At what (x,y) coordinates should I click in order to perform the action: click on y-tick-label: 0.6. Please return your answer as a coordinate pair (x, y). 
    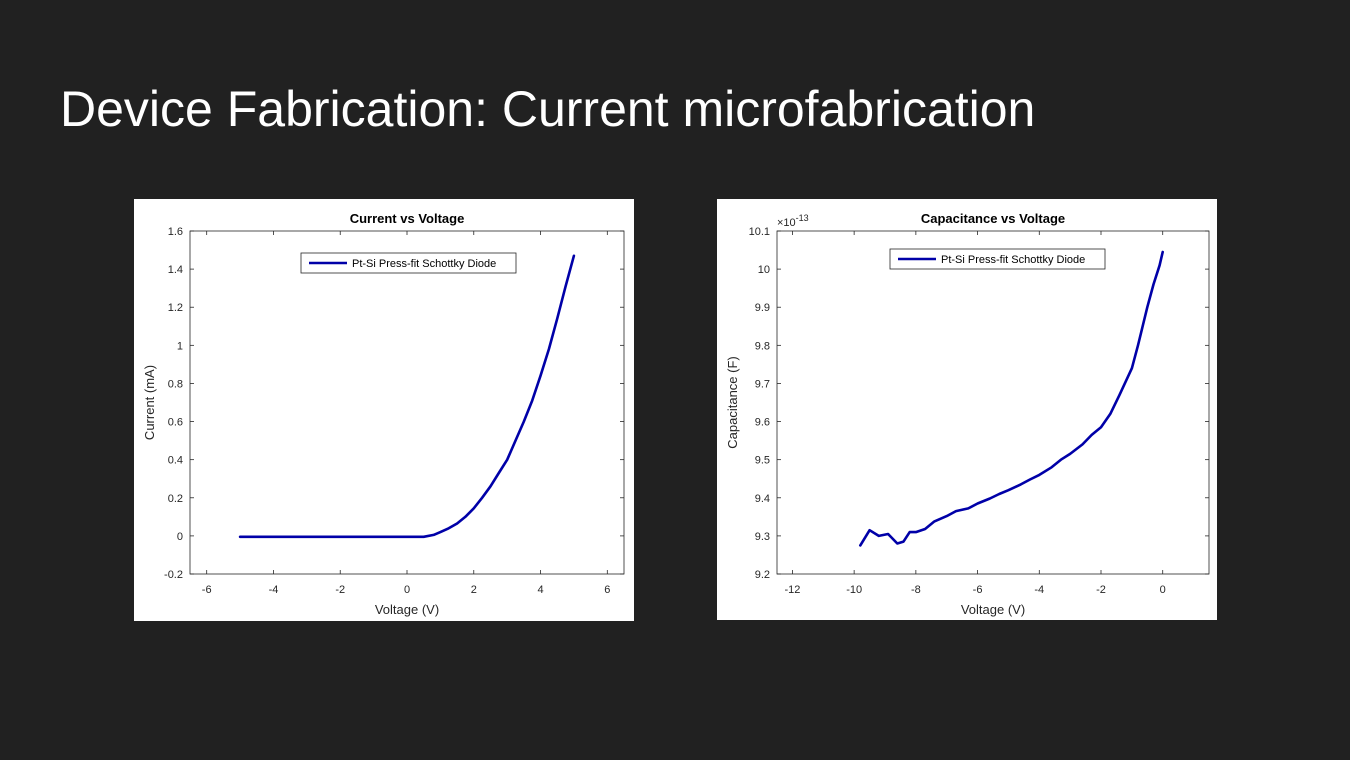
    Looking at the image, I should click on (175, 423).